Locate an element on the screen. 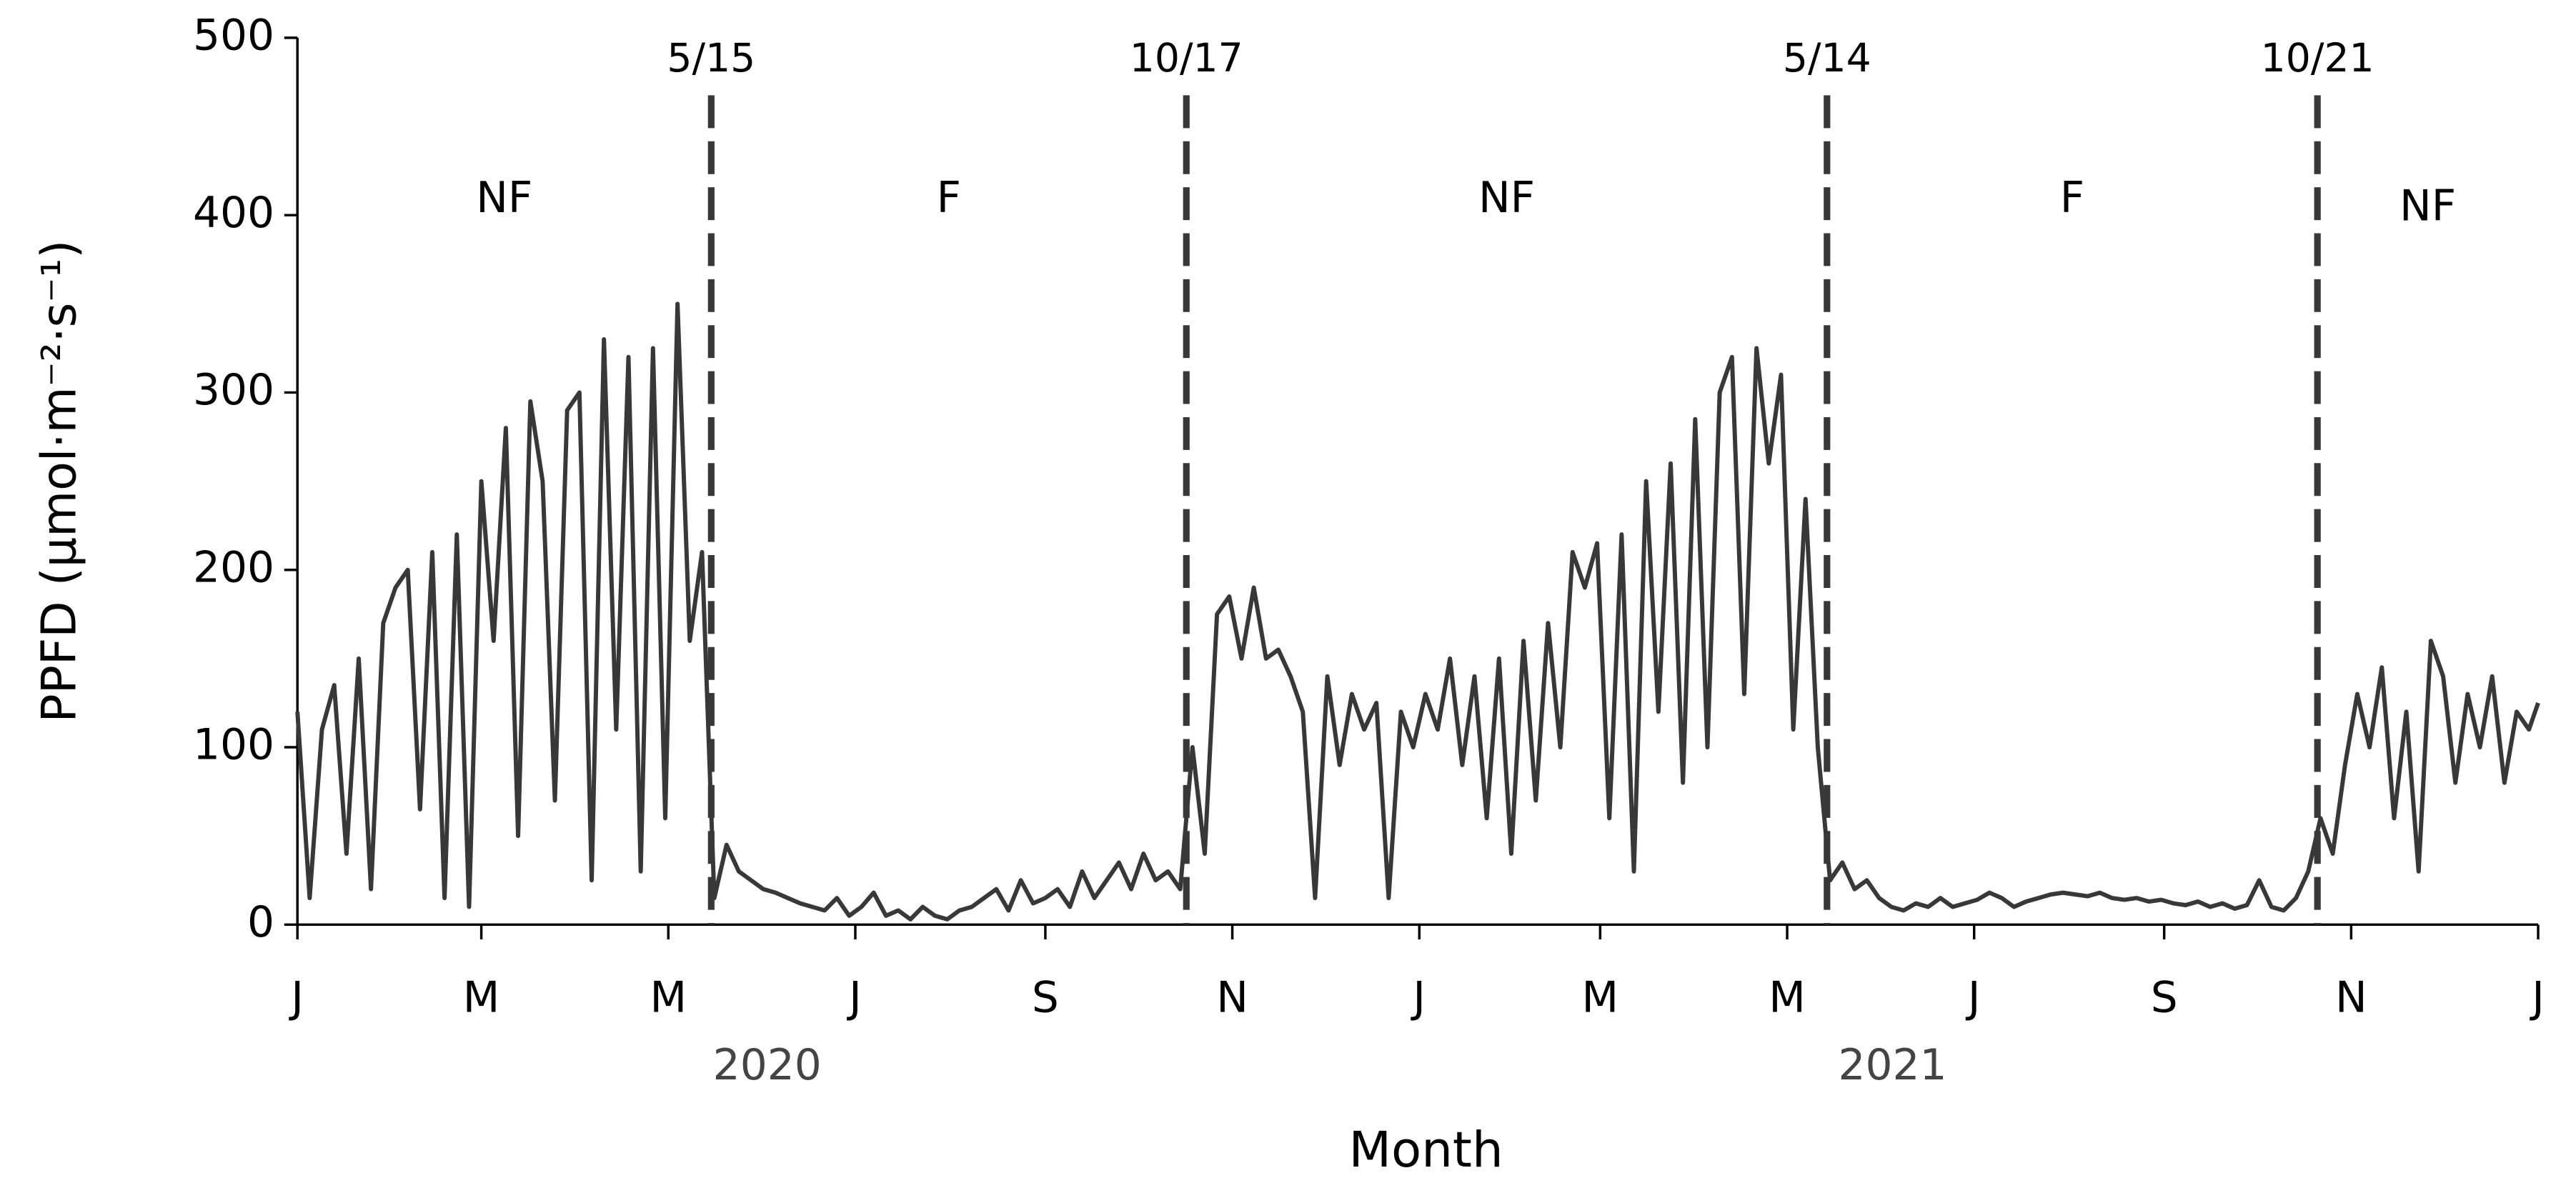 The width and height of the screenshot is (2576, 1203). boundary-label: 10/21 is located at coordinates (2317, 58).